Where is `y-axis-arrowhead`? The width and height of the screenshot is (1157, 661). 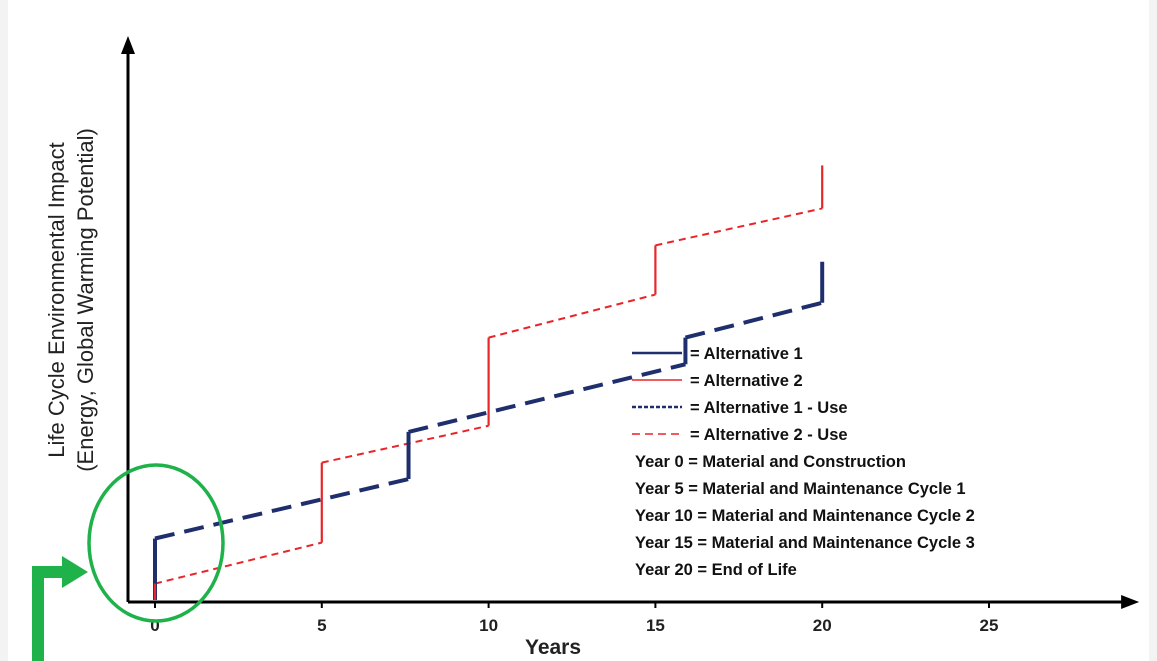
y-axis-arrowhead is located at coordinates (128, 45).